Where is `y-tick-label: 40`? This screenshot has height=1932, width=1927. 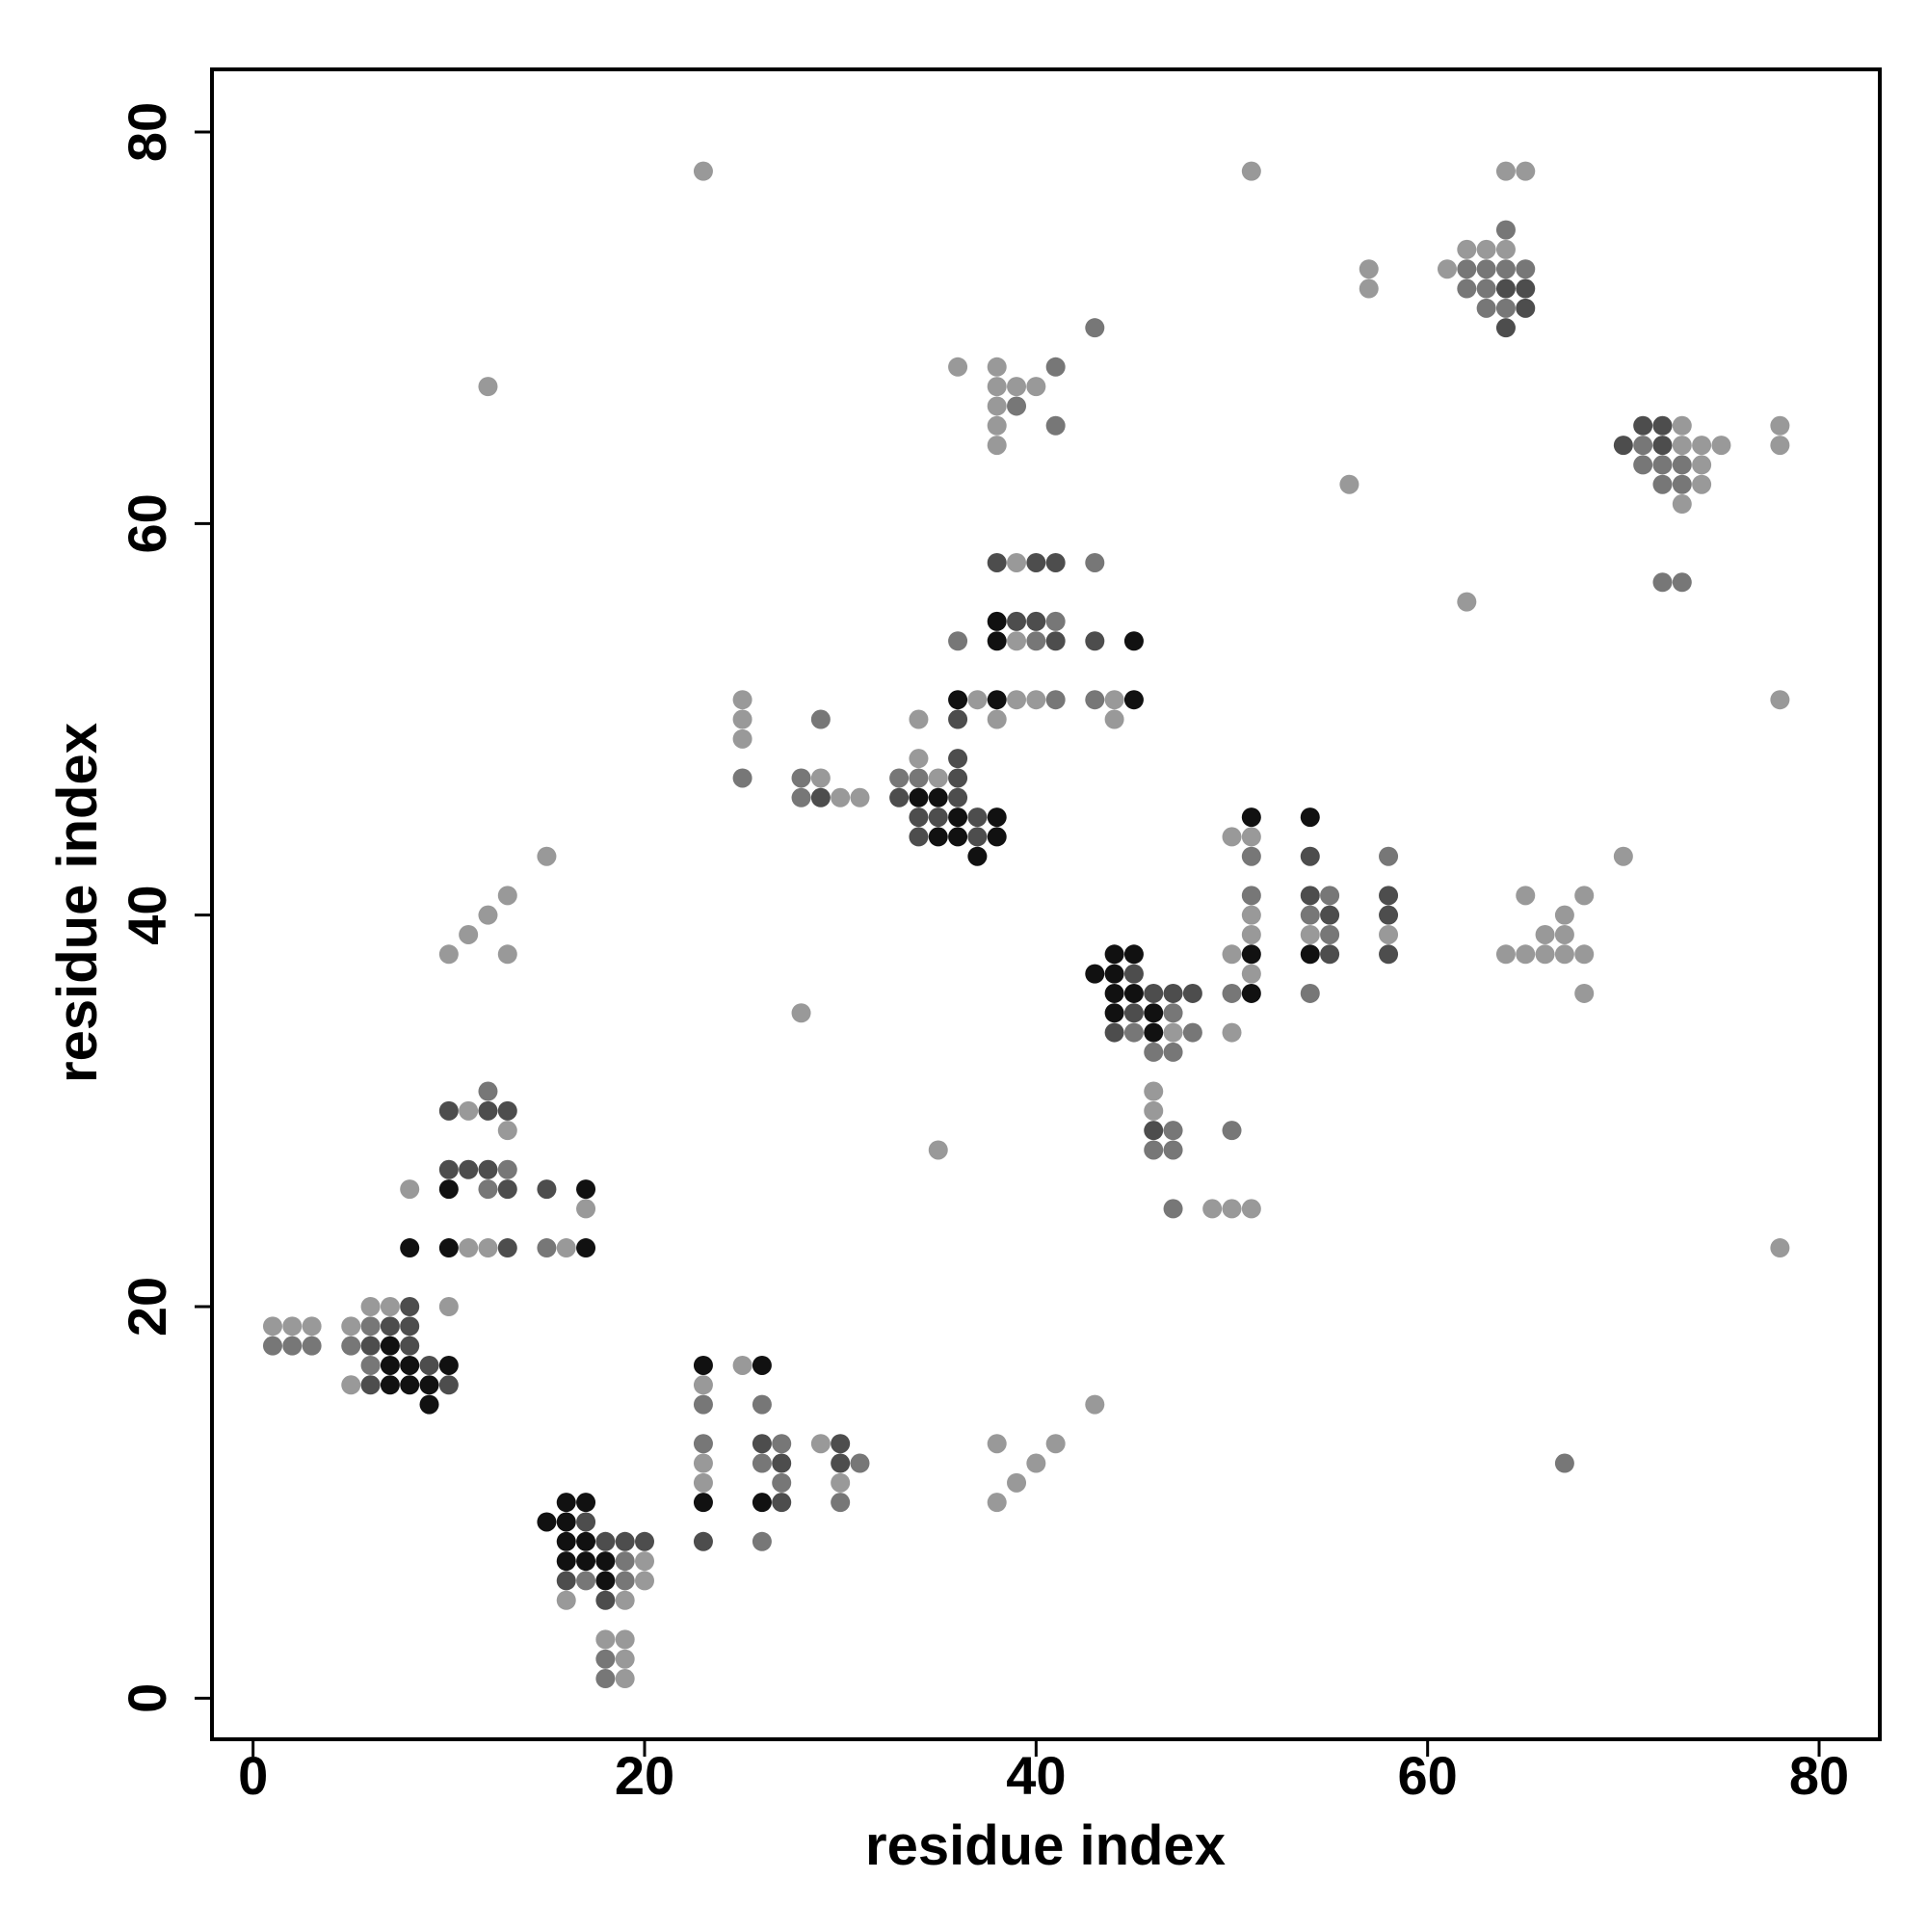
y-tick-label: 40 is located at coordinates (147, 915).